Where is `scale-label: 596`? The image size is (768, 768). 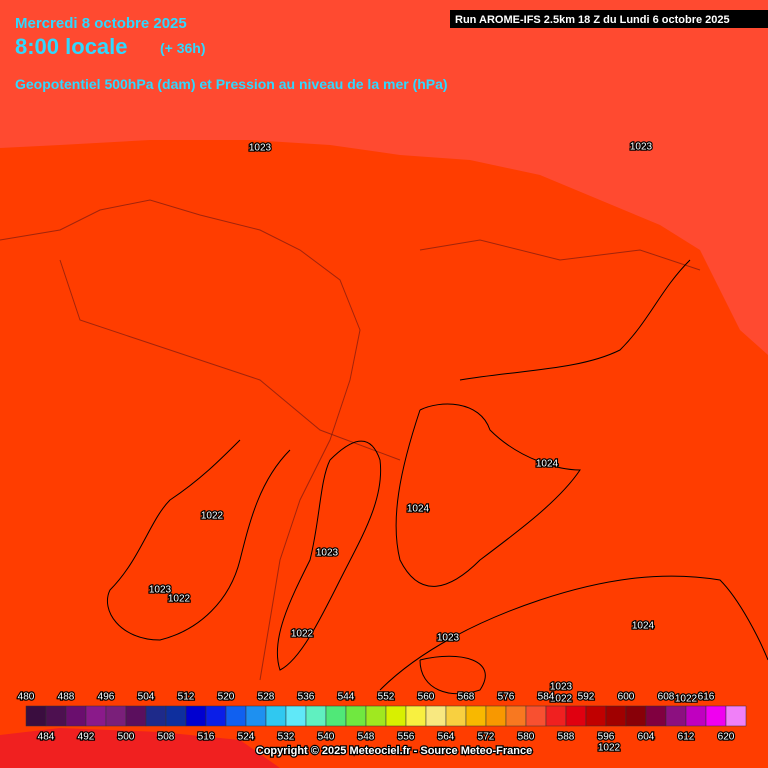 scale-label: 596 is located at coordinates (606, 737).